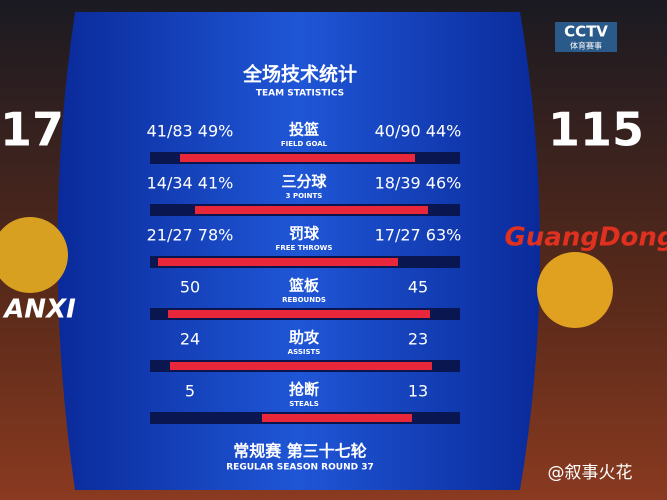 The image size is (667, 500). I want to click on stat-name-en: 3 POINTS, so click(304, 196).